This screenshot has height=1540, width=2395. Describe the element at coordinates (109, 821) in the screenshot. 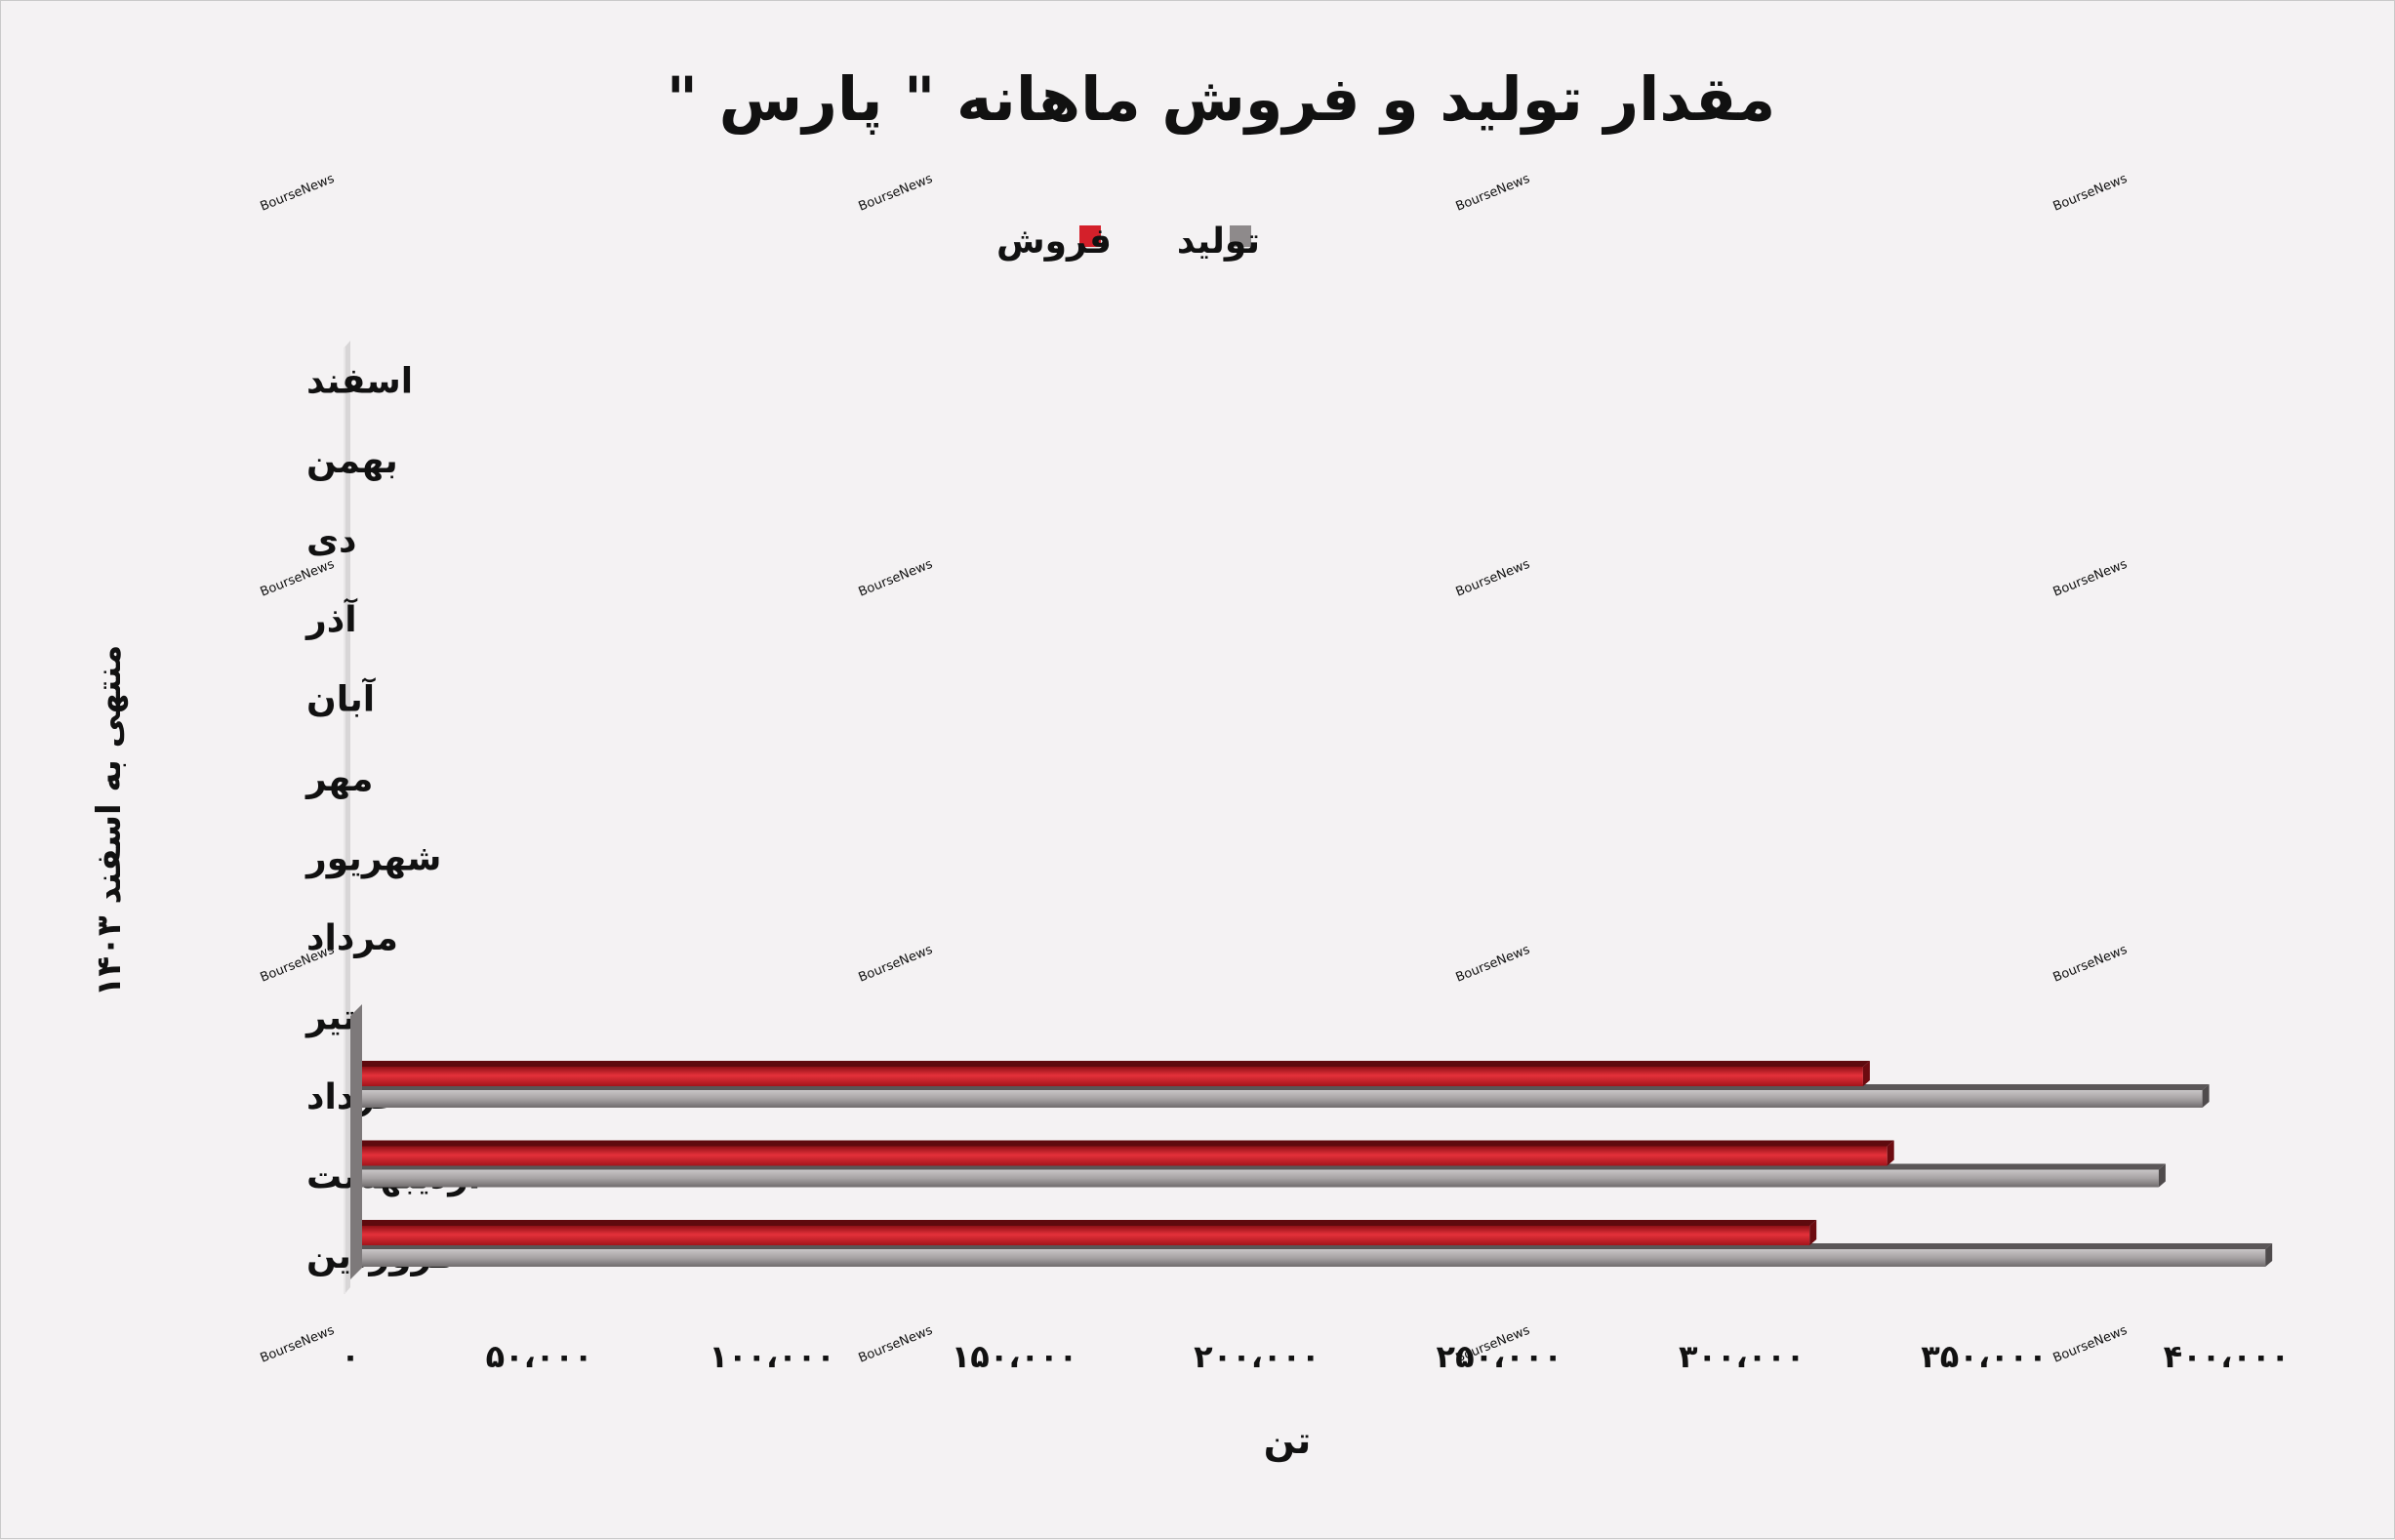

I see `y-axis-title: منتهی به اسفند ۱۴۰۳` at that location.